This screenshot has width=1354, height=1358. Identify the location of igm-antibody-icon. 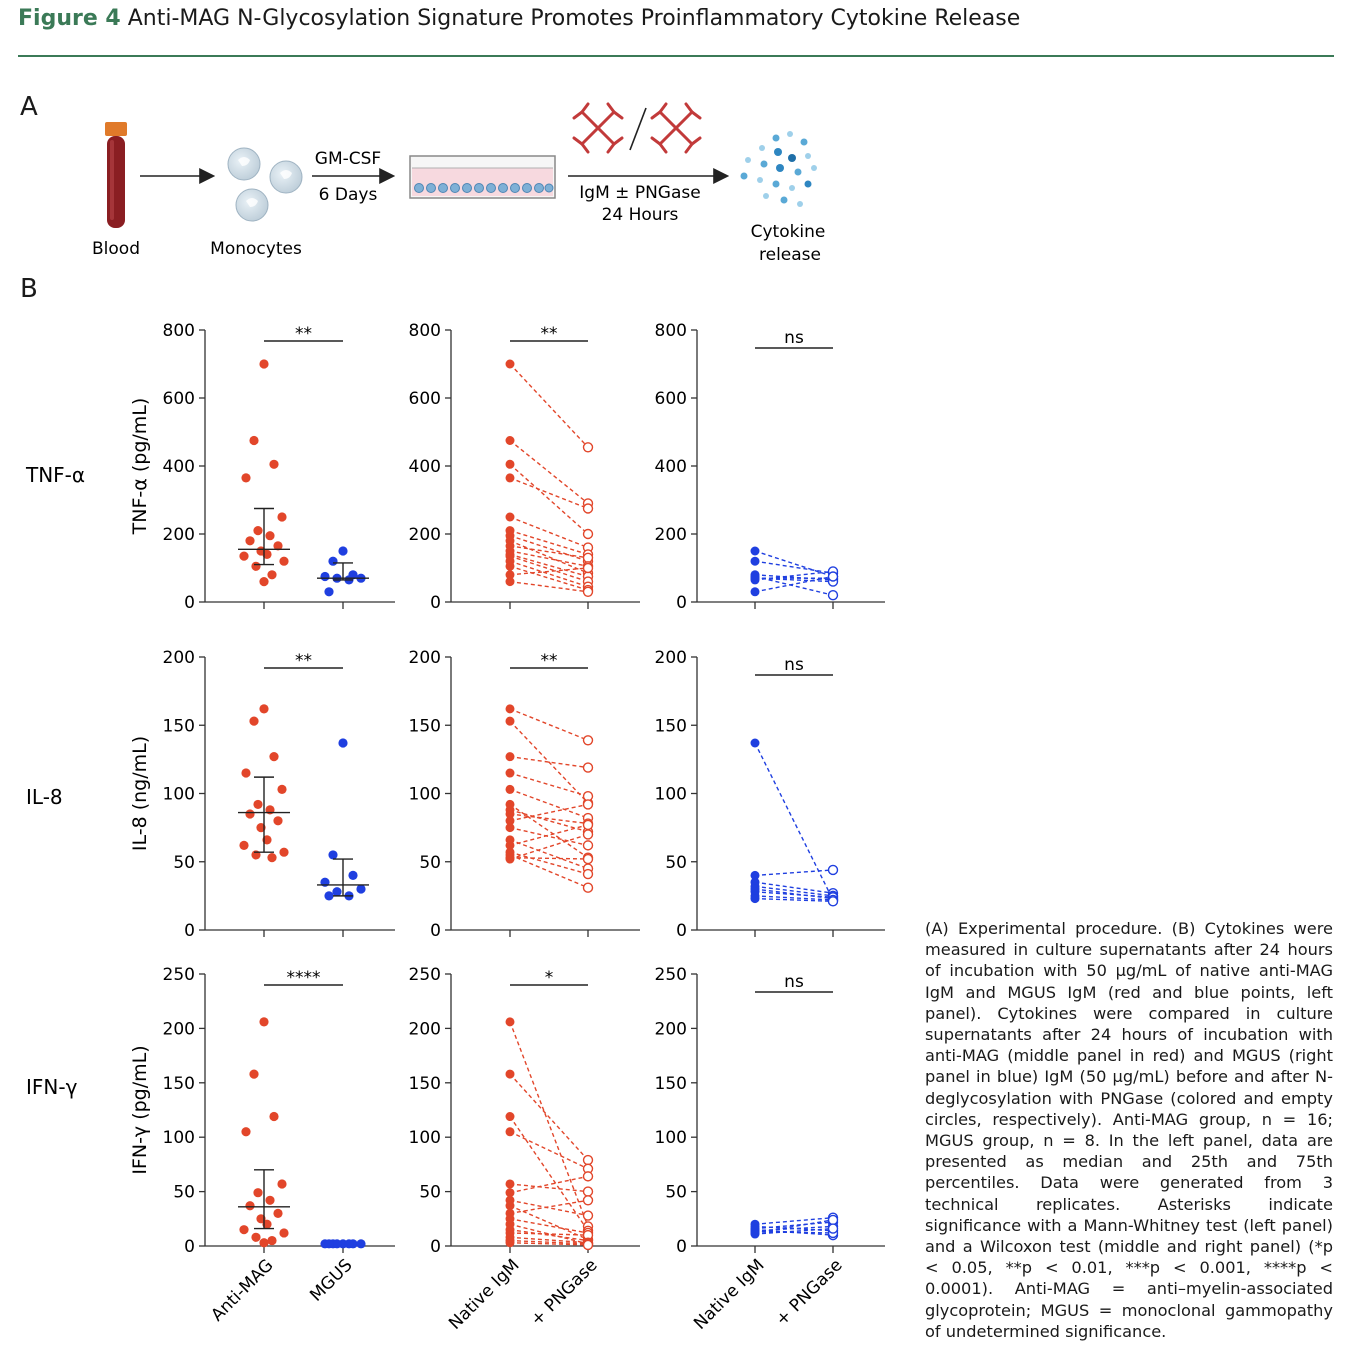
(637, 128).